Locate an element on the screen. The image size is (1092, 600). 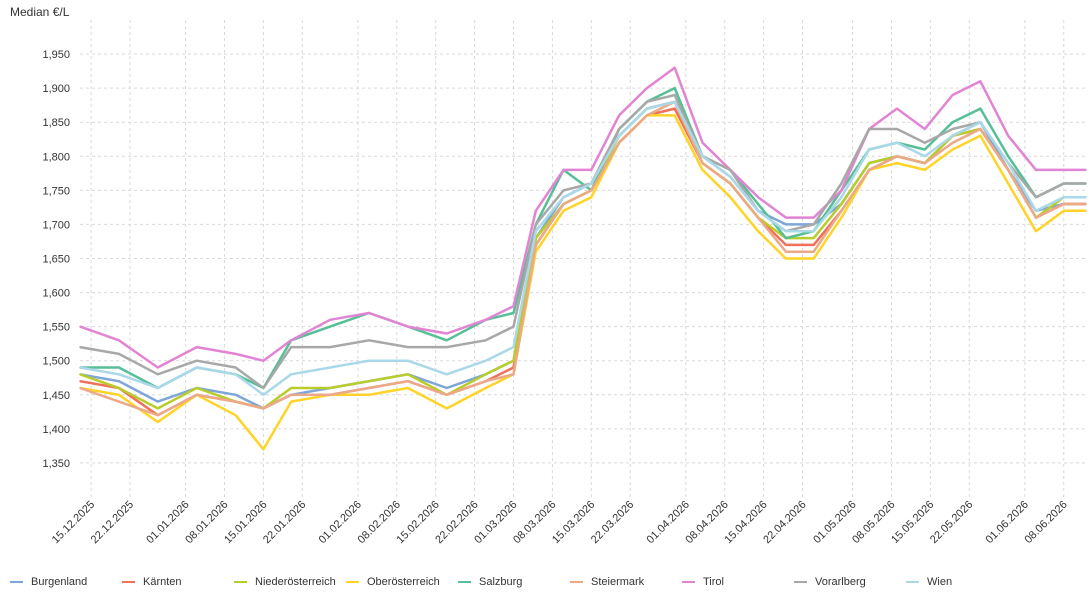
legend-item: Salzburg is located at coordinates (490, 582).